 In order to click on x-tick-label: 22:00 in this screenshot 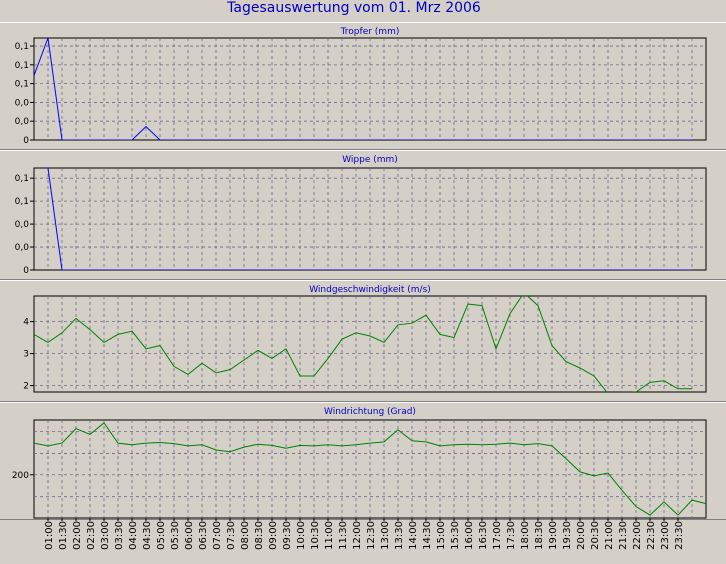, I will do `click(637, 535)`.